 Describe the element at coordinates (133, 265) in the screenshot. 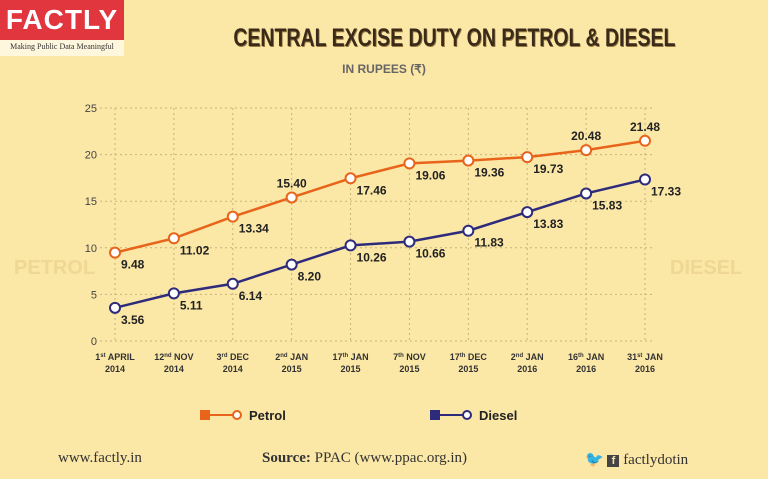

I see `data-label: 9.48` at that location.